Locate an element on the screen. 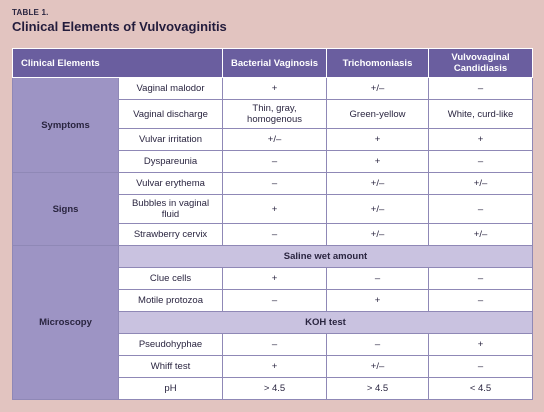 Image resolution: width=544 pixels, height=412 pixels. header-trichomoniasis: Trichomoniasis is located at coordinates (378, 63).